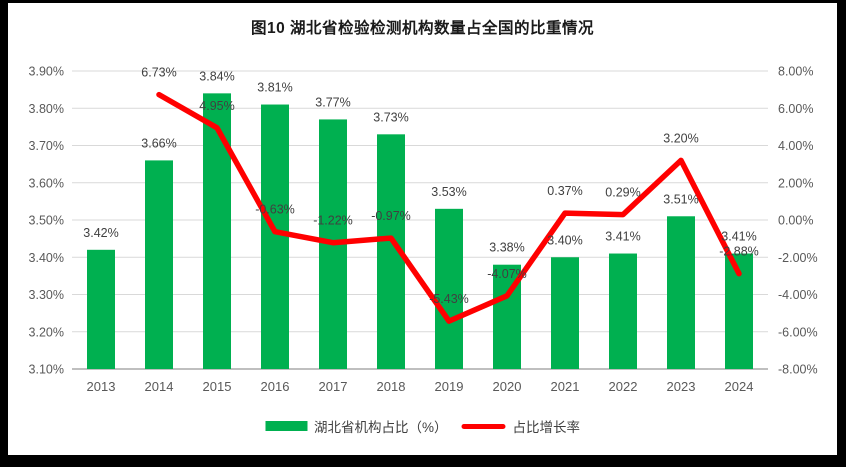 The width and height of the screenshot is (846, 467). Describe the element at coordinates (507, 274) in the screenshot. I see `line-data-label: -4.07%` at that location.